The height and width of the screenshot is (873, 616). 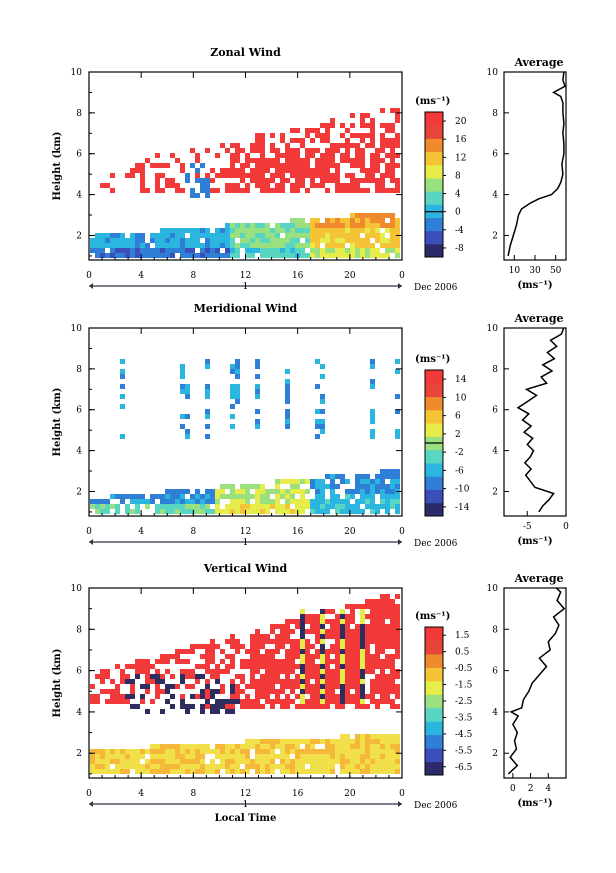 What do you see at coordinates (245, 794) in the screenshot?
I see `x-tick-label: 12` at bounding box center [245, 794].